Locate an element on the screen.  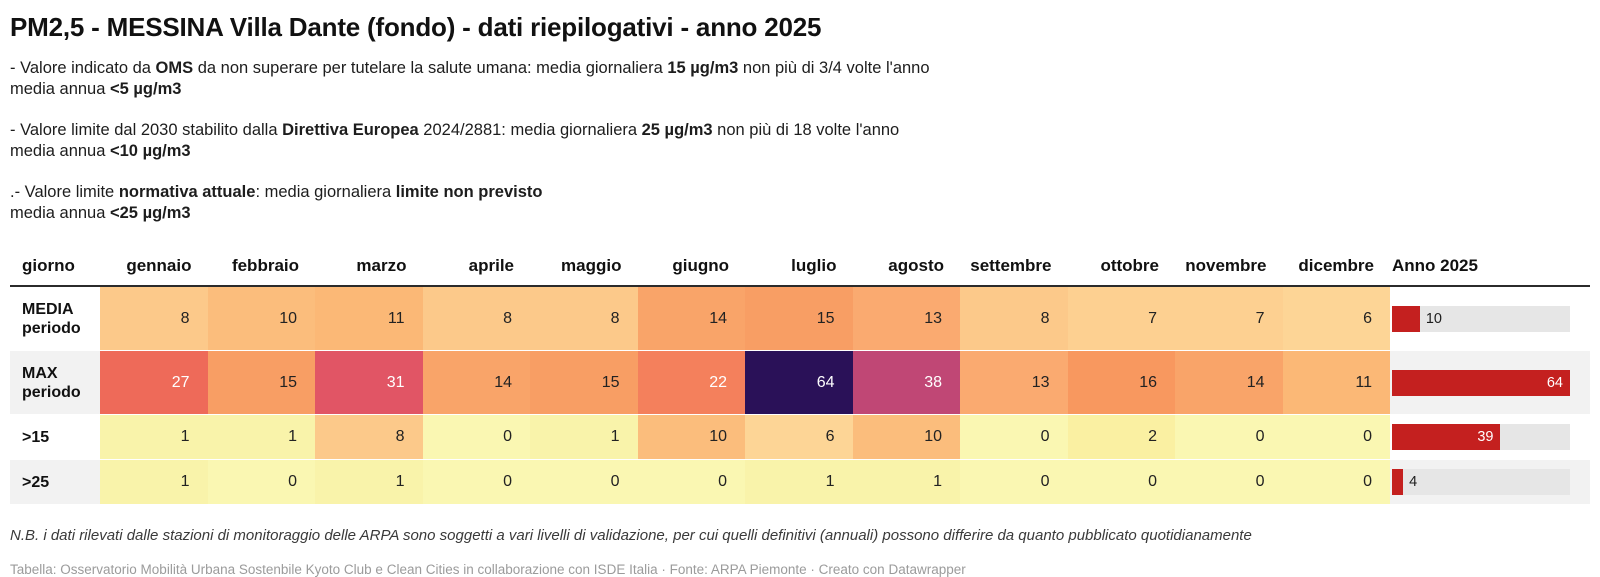
column-header: febbraio is located at coordinates (261, 266).